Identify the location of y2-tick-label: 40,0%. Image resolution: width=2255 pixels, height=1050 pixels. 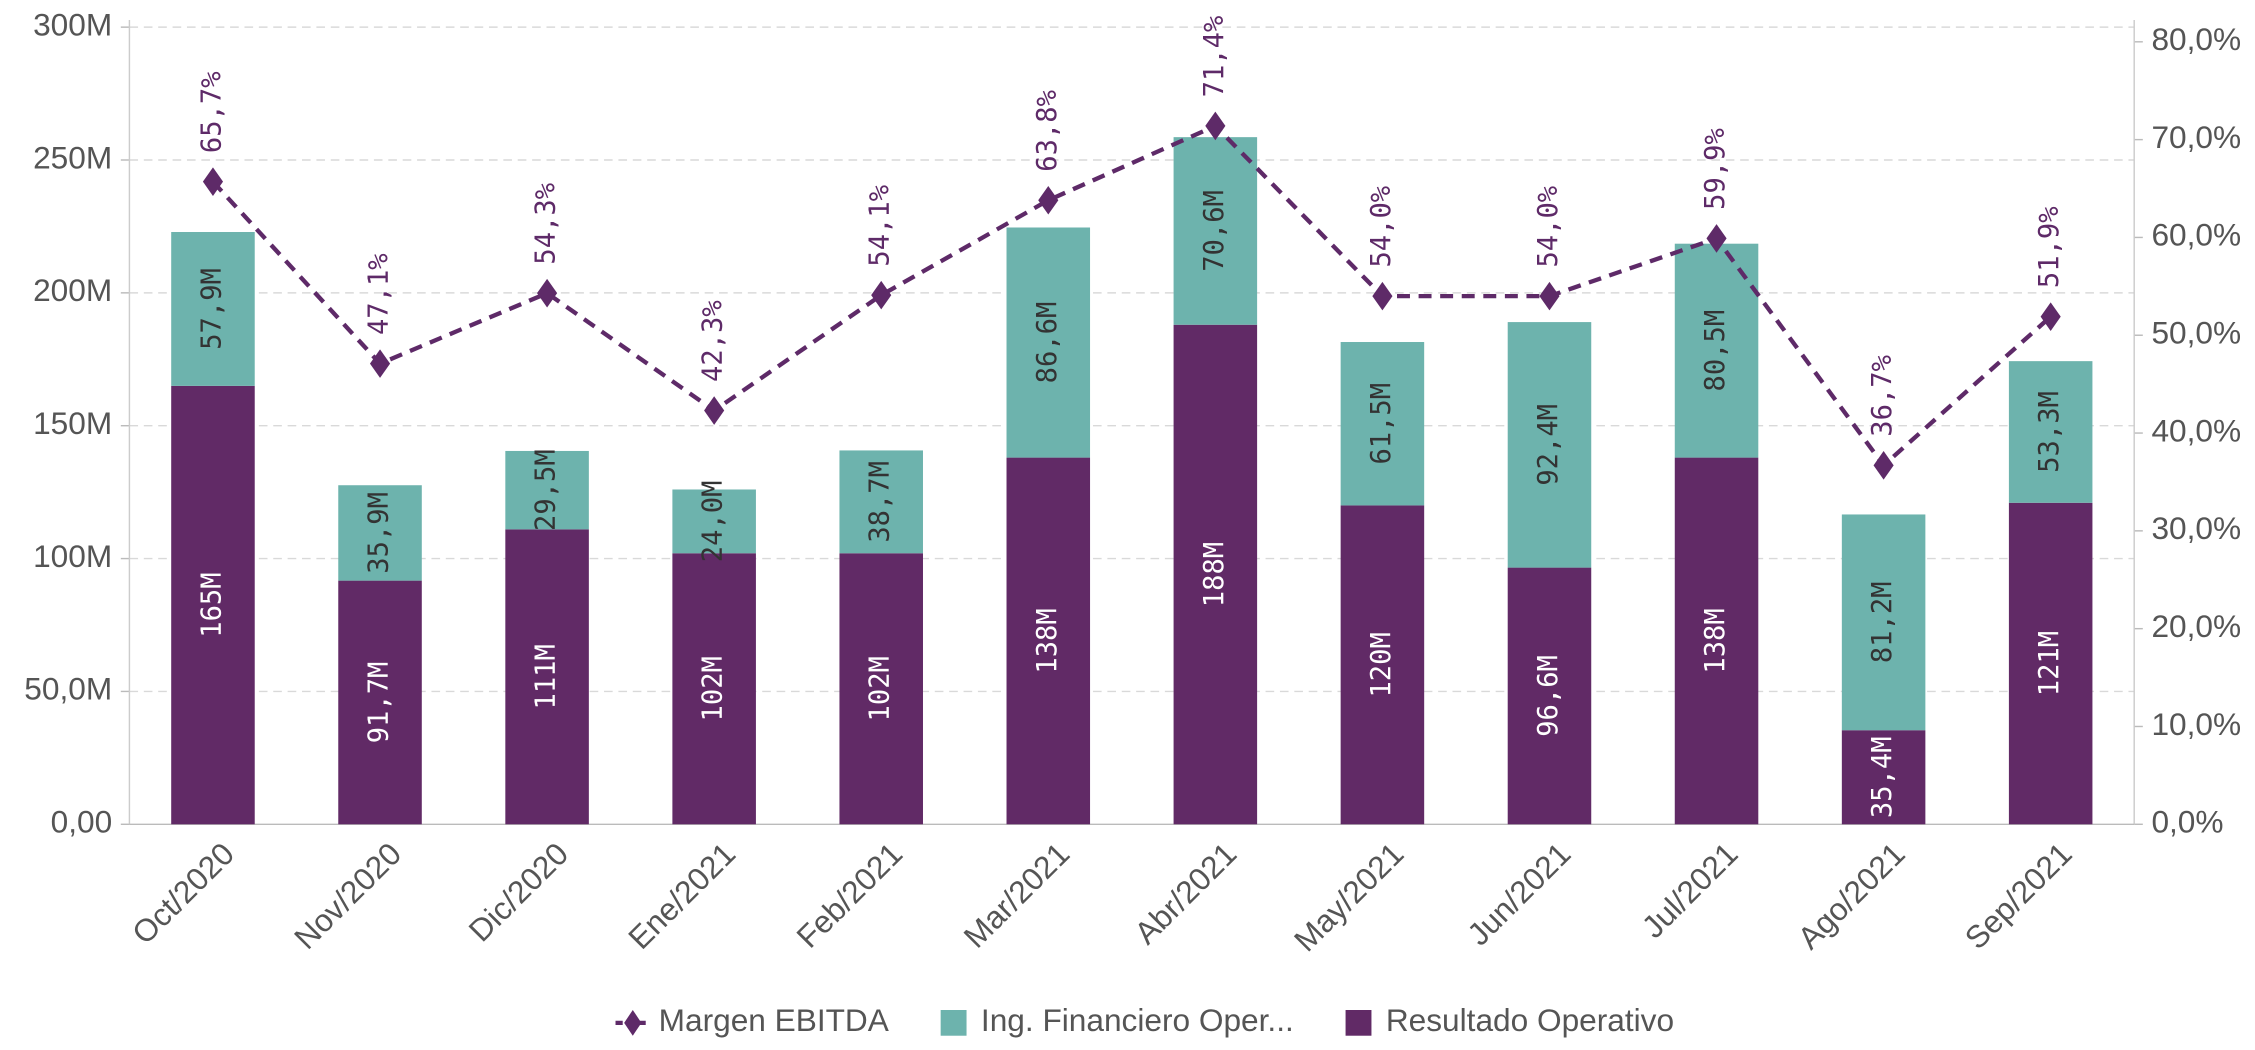
(2196, 430).